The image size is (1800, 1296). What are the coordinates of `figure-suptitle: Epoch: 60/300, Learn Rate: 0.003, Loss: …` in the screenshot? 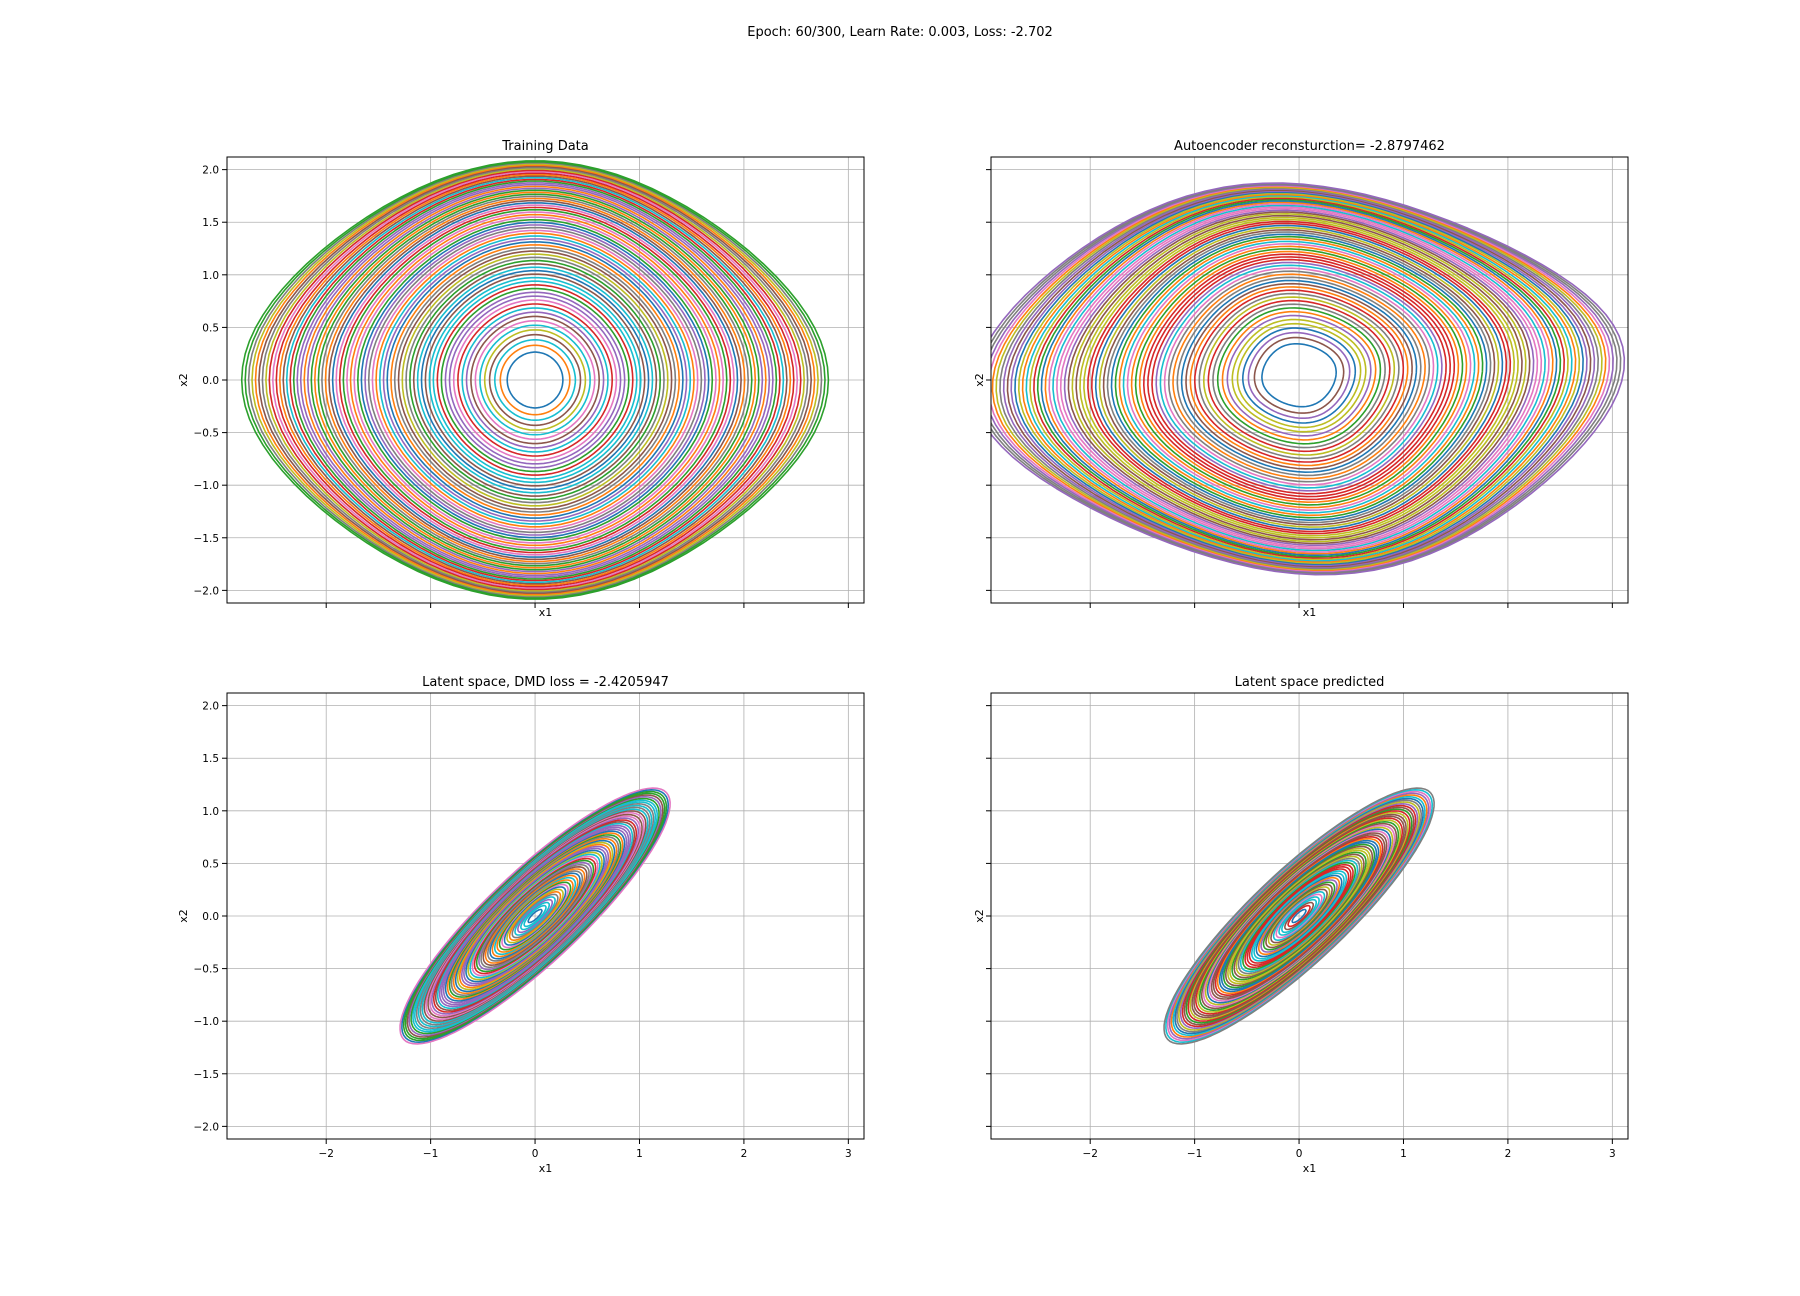 It's located at (900, 32).